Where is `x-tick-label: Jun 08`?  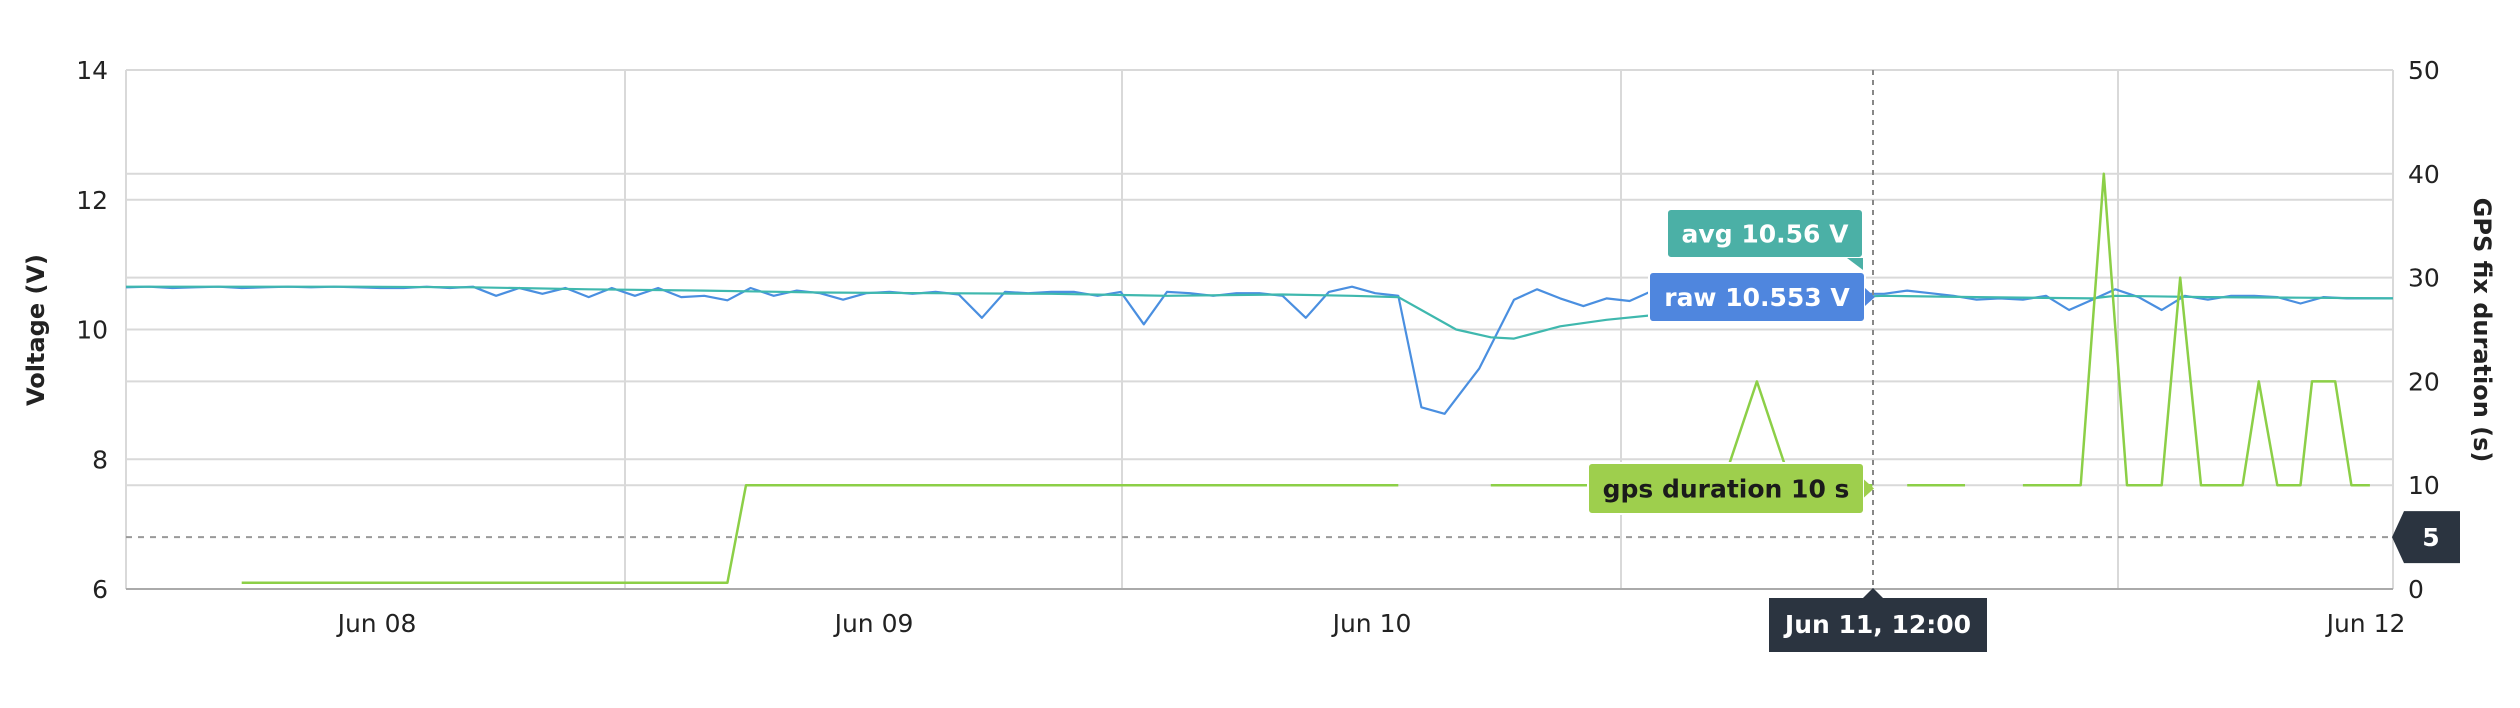
x-tick-label: Jun 08 is located at coordinates (376, 623).